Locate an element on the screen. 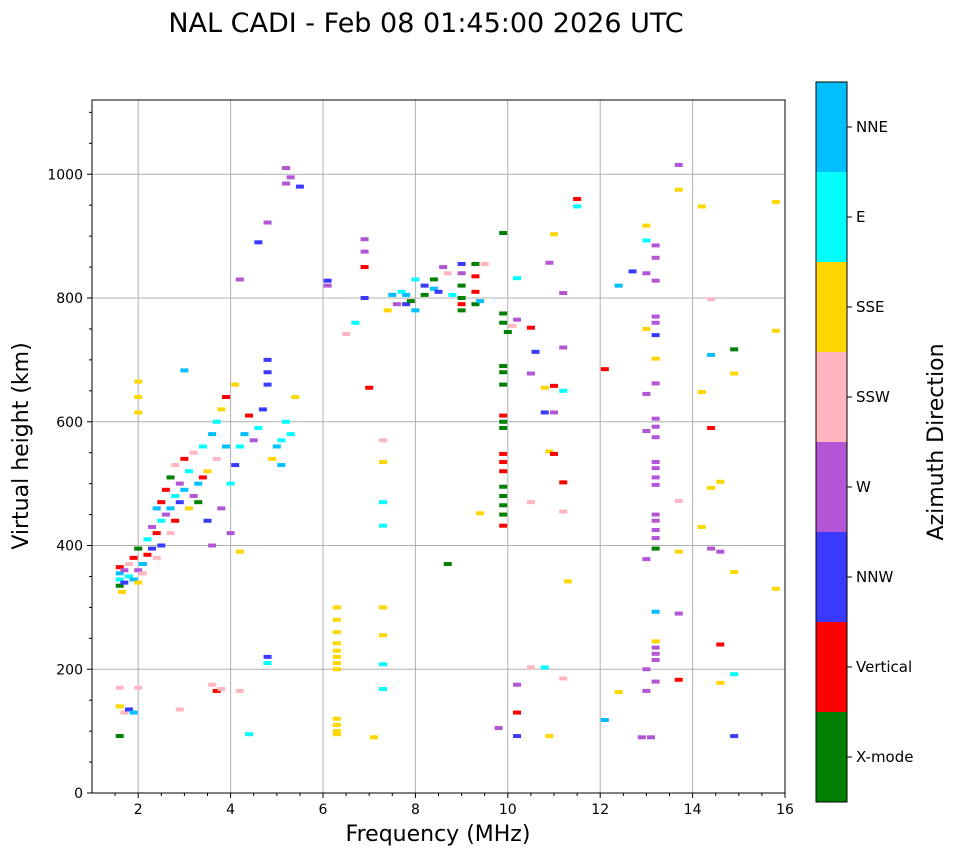 This screenshot has width=958, height=857. y-tick-label: 600 is located at coordinates (69, 423).